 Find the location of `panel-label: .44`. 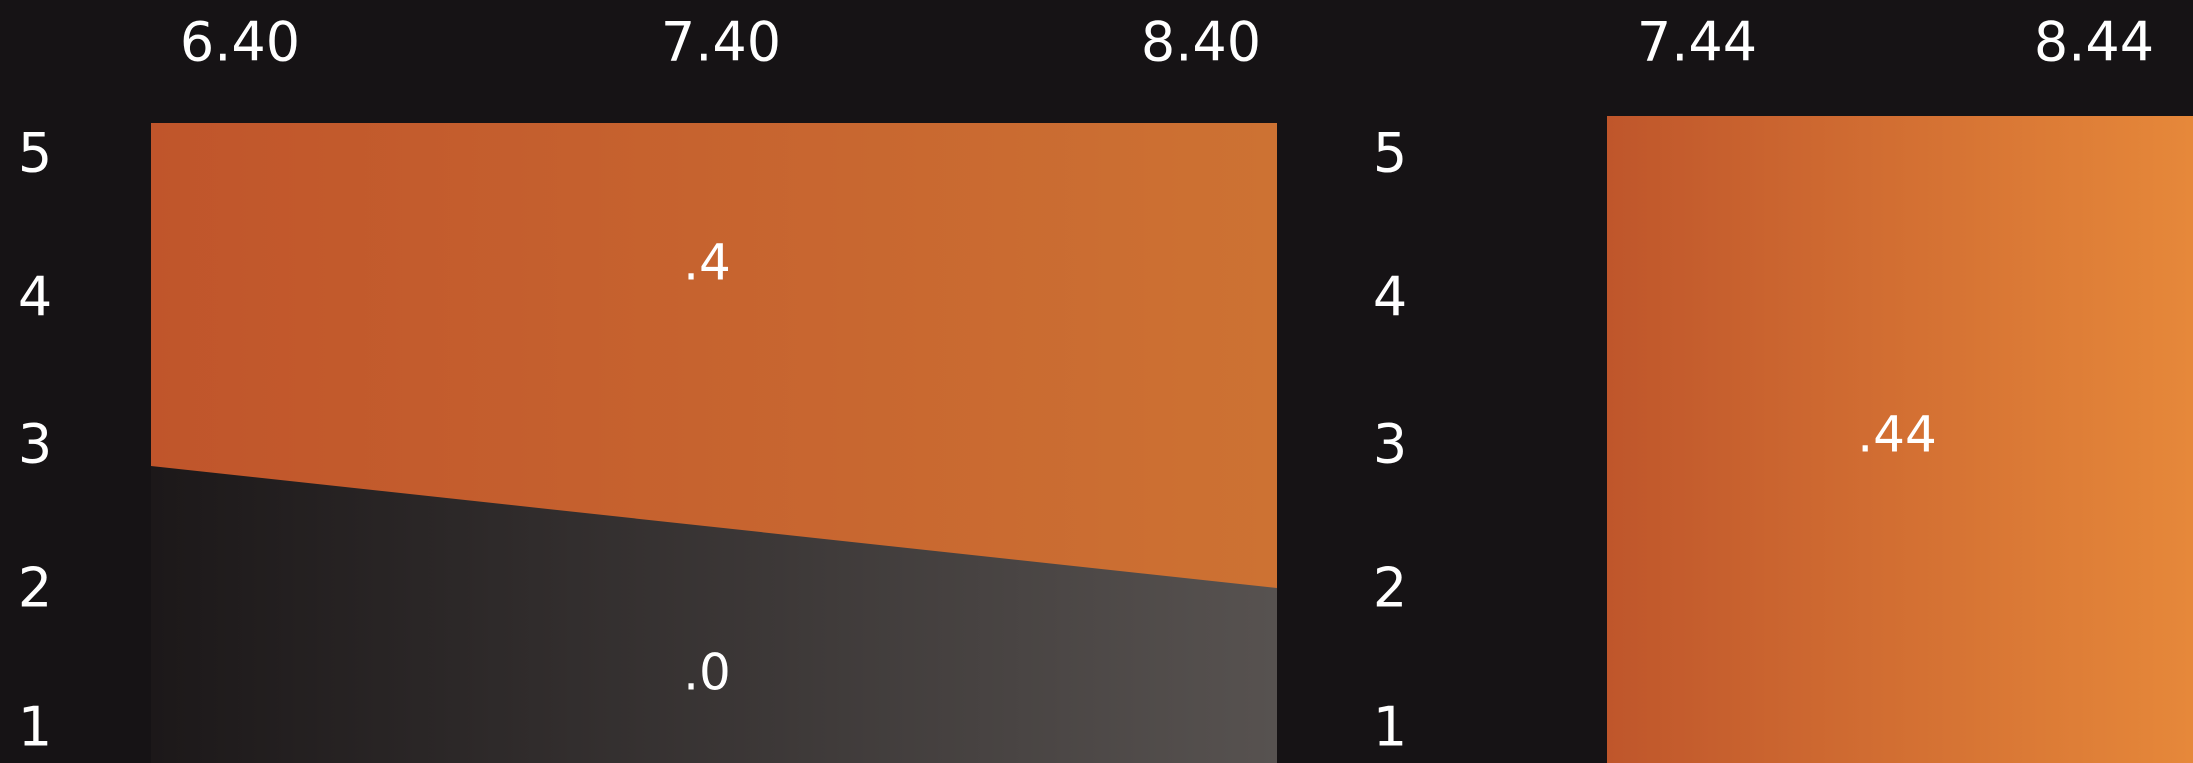

panel-label: .44 is located at coordinates (1897, 435).